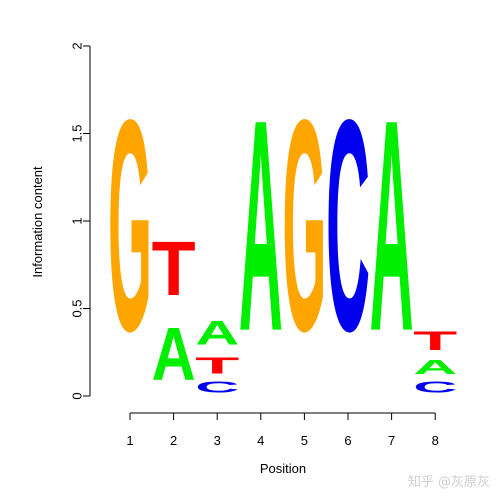 Image resolution: width=504 pixels, height=504 pixels. Describe the element at coordinates (260, 440) in the screenshot. I see `x-tick-label: 4` at that location.